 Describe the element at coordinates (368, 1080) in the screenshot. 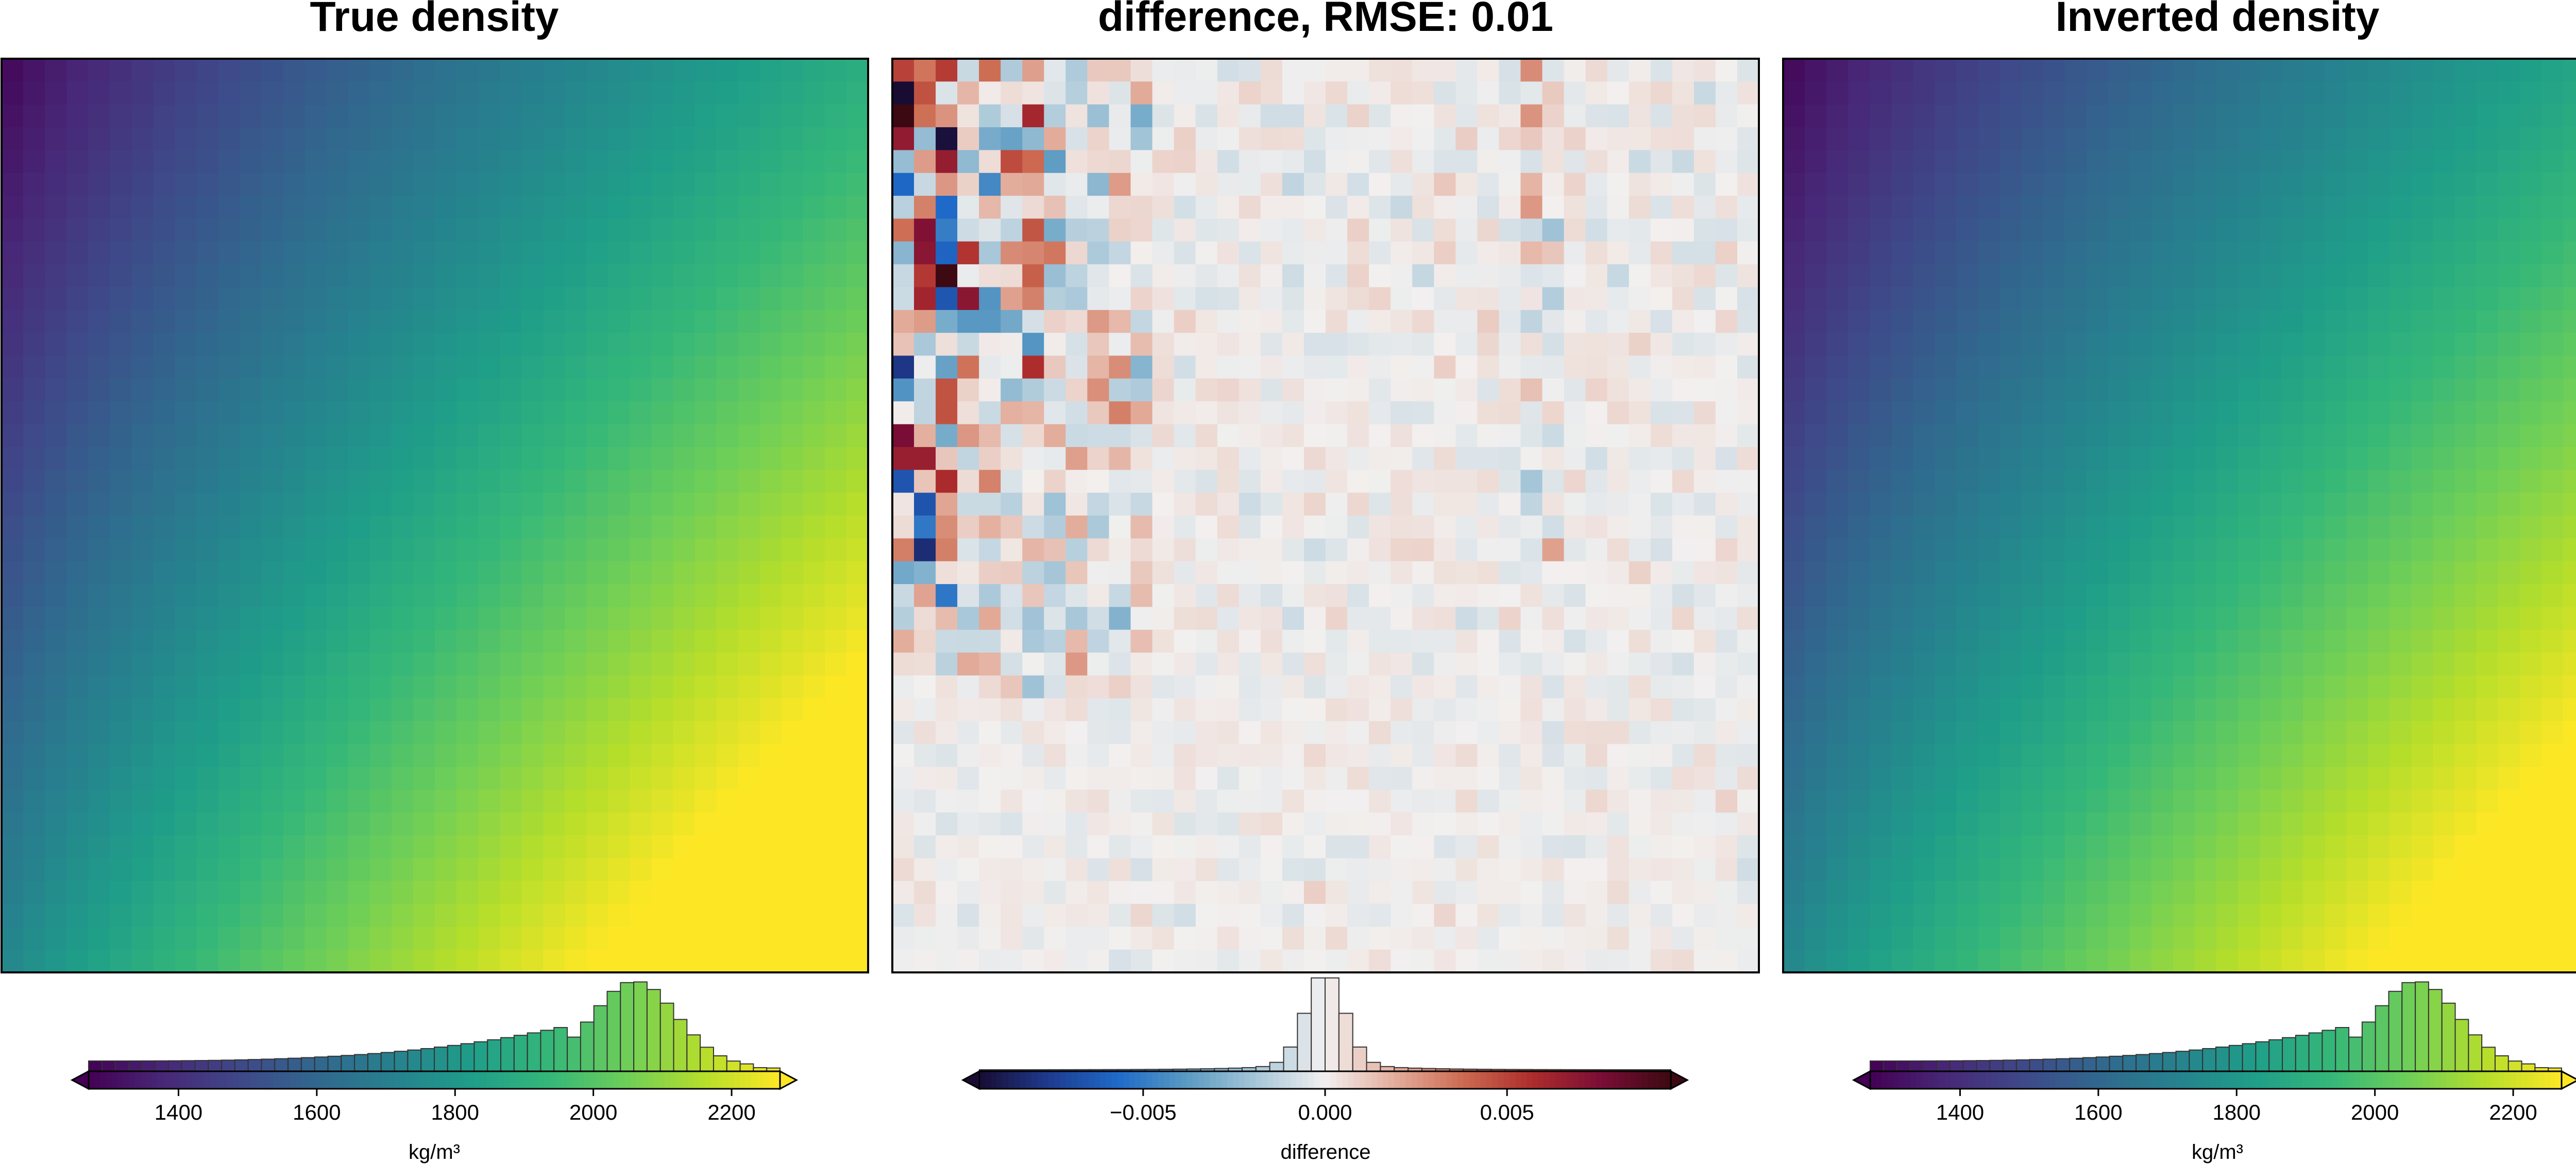

I see `colorbar-segment` at that location.